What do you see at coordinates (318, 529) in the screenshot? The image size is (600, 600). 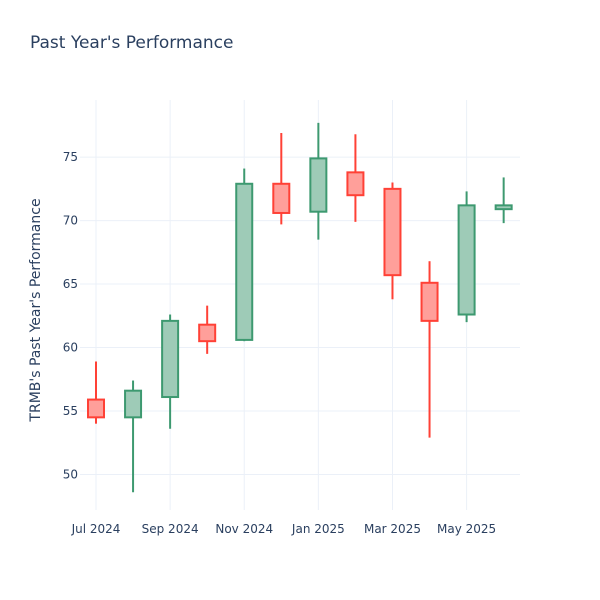 I see `x-tick-label: Jan 2025` at bounding box center [318, 529].